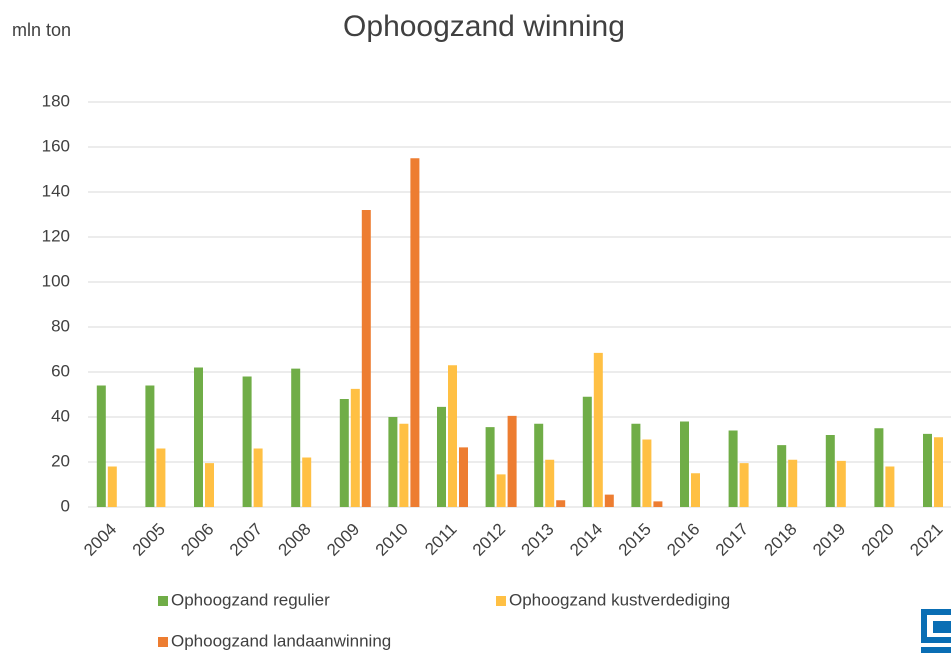 The width and height of the screenshot is (951, 656). What do you see at coordinates (295, 540) in the screenshot?
I see `x-tick-label: 2008` at bounding box center [295, 540].